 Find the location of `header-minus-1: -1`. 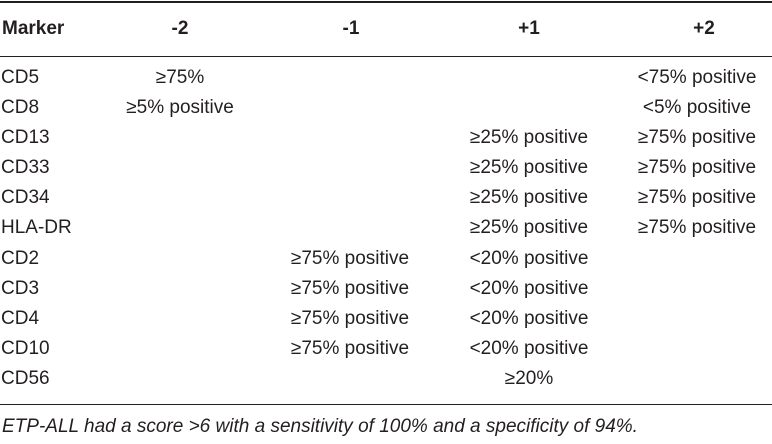

header-minus-1: -1 is located at coordinates (351, 28).